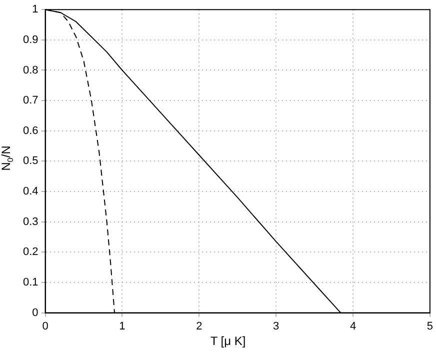 The height and width of the screenshot is (352, 436). I want to click on y-tick-label: 0, so click(35, 312).